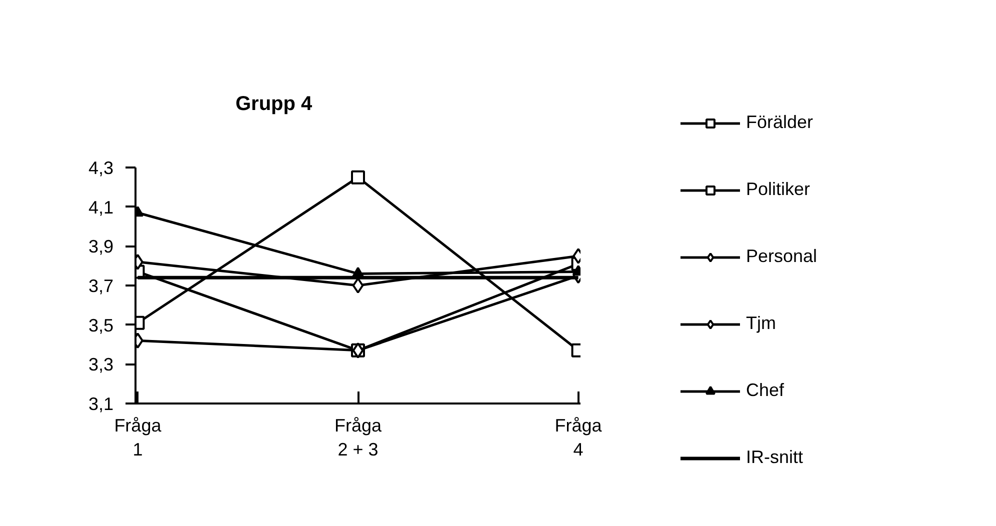 The height and width of the screenshot is (526, 996). What do you see at coordinates (782, 256) in the screenshot?
I see `legend-label: Personal` at bounding box center [782, 256].